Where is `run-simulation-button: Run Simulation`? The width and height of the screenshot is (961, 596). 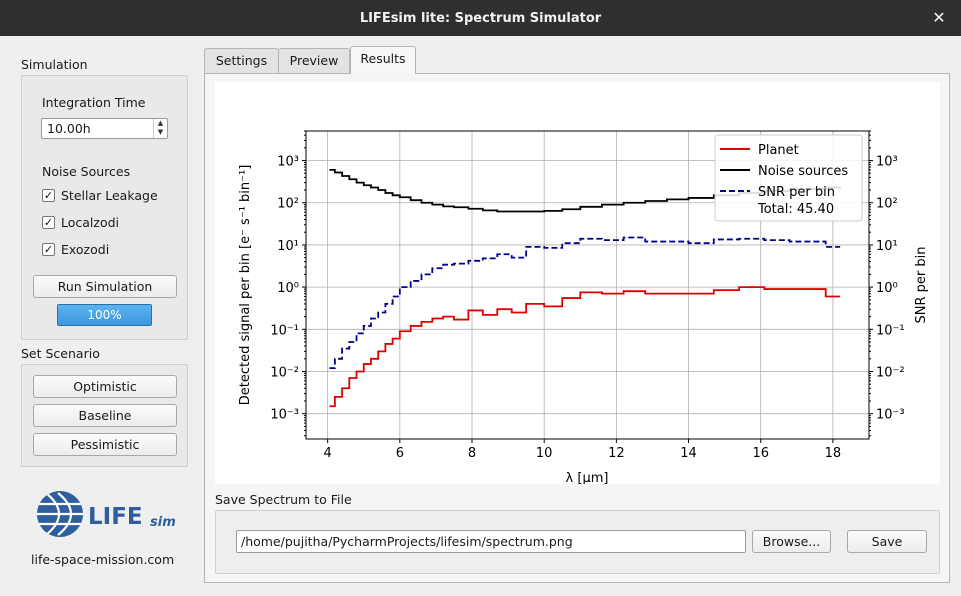
run-simulation-button: Run Simulation is located at coordinates (105, 286).